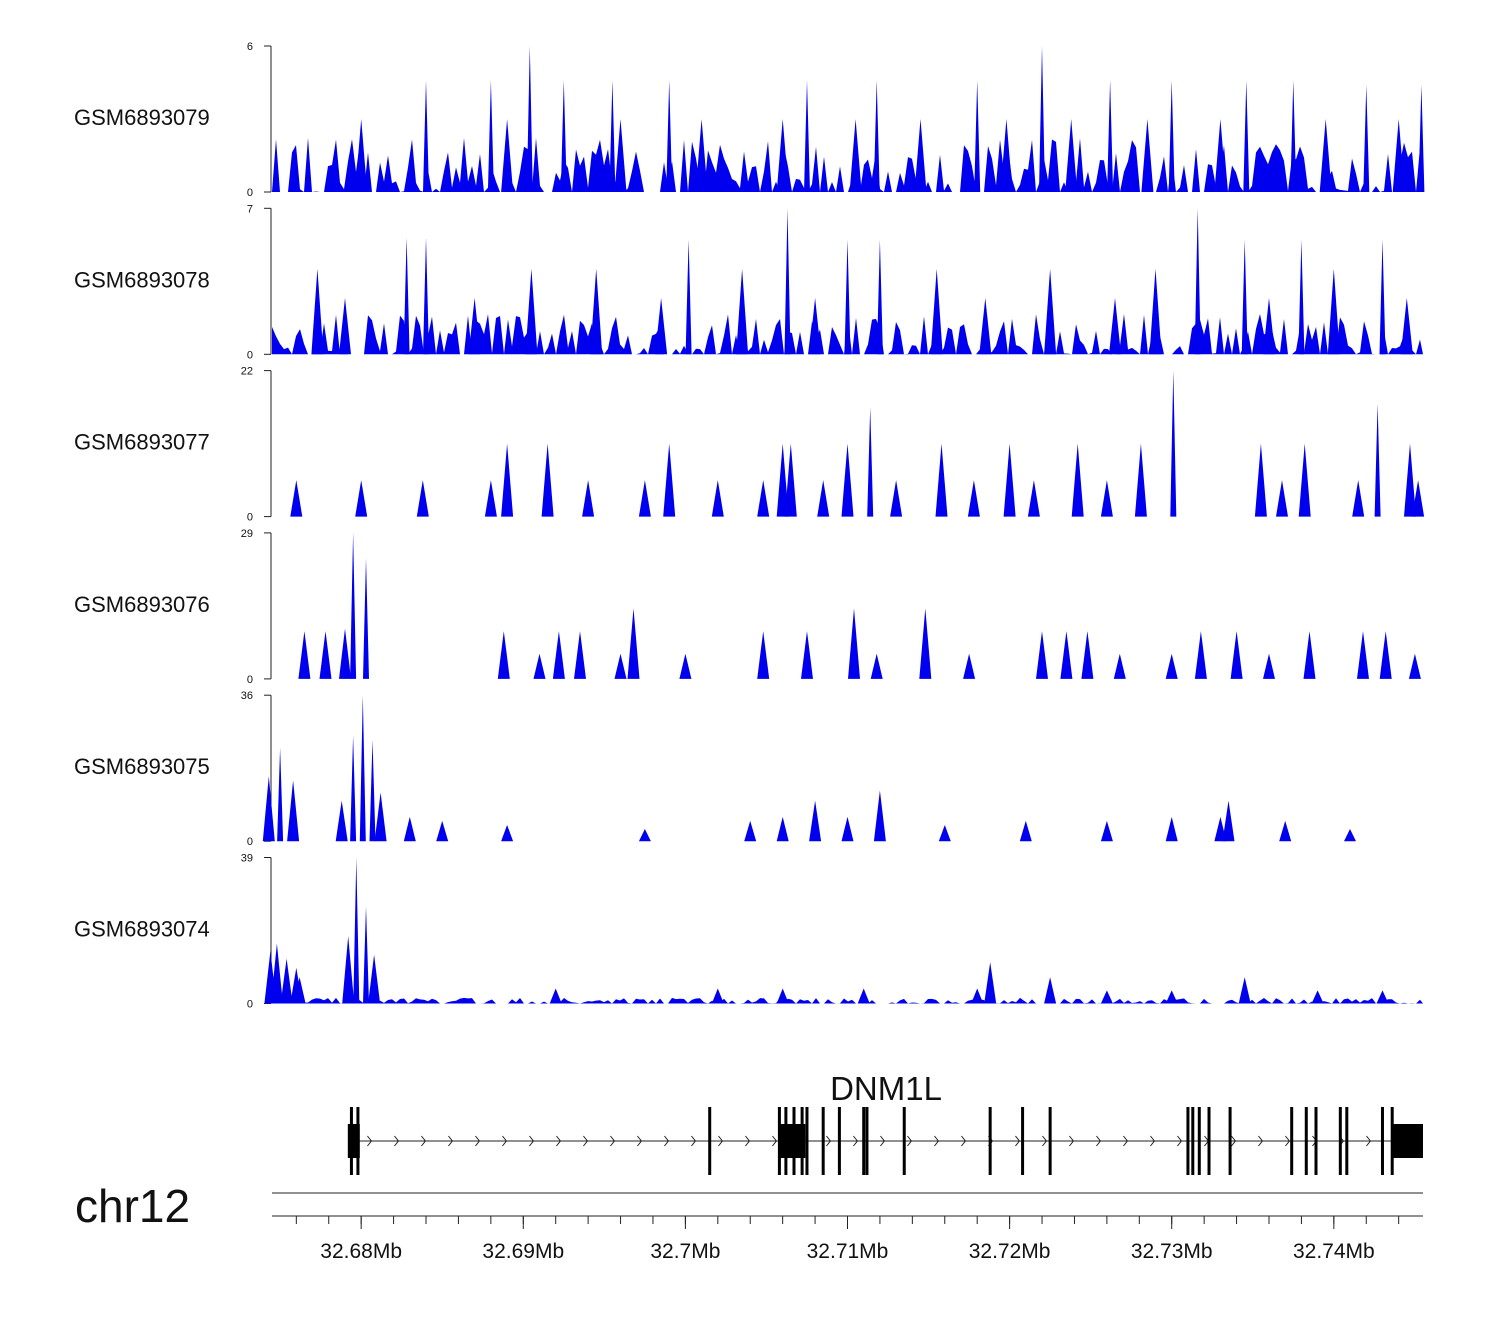 This screenshot has width=1500, height=1320. I want to click on x-axis-tick-label: 32.68Mb, so click(361, 1251).